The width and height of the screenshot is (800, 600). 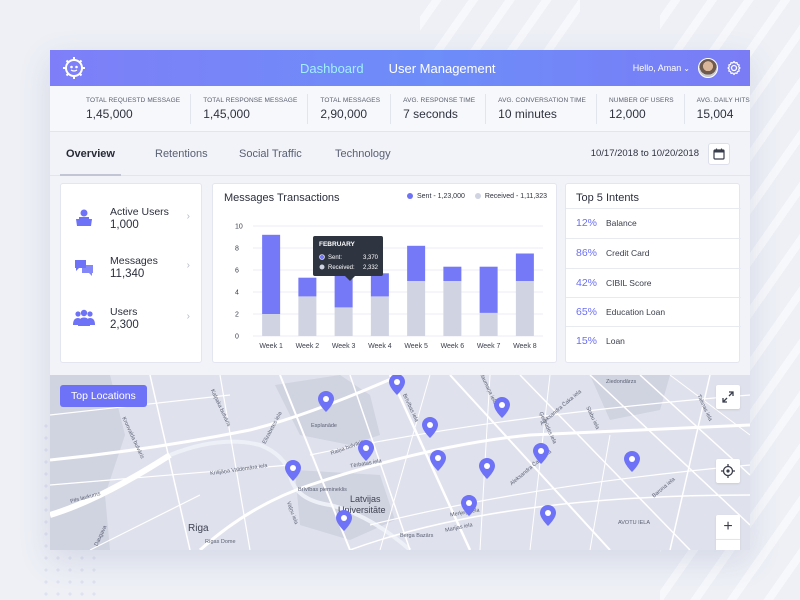 I want to click on intent-row: 65% Education Loan, so click(x=653, y=311).